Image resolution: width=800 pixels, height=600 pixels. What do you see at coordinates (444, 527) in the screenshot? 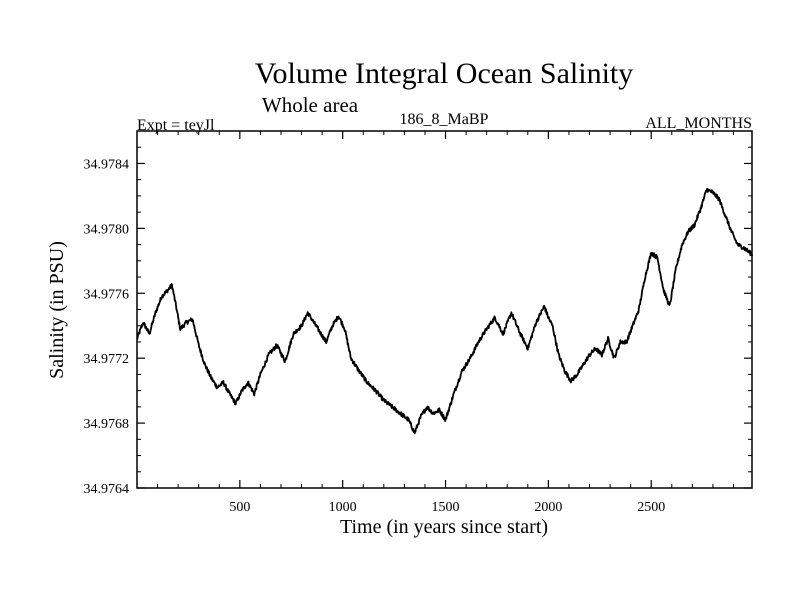
I see `x-axis-label: Time (in years since start)` at bounding box center [444, 527].